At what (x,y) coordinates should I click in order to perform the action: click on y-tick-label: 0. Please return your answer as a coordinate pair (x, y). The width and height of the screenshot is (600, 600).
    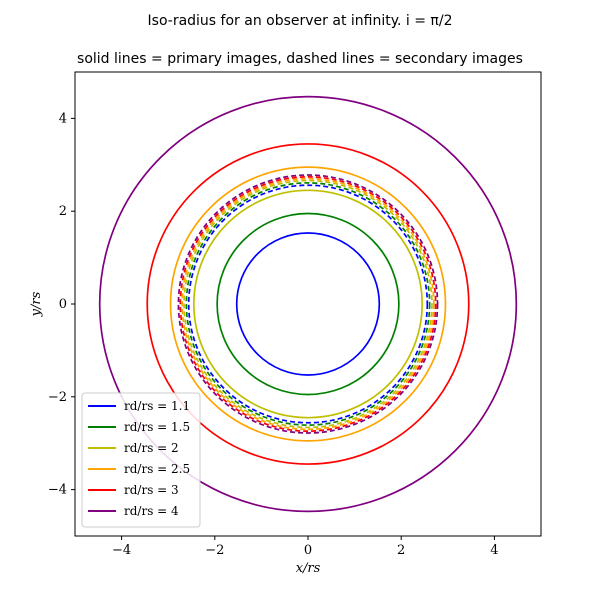
    Looking at the image, I should click on (63, 304).